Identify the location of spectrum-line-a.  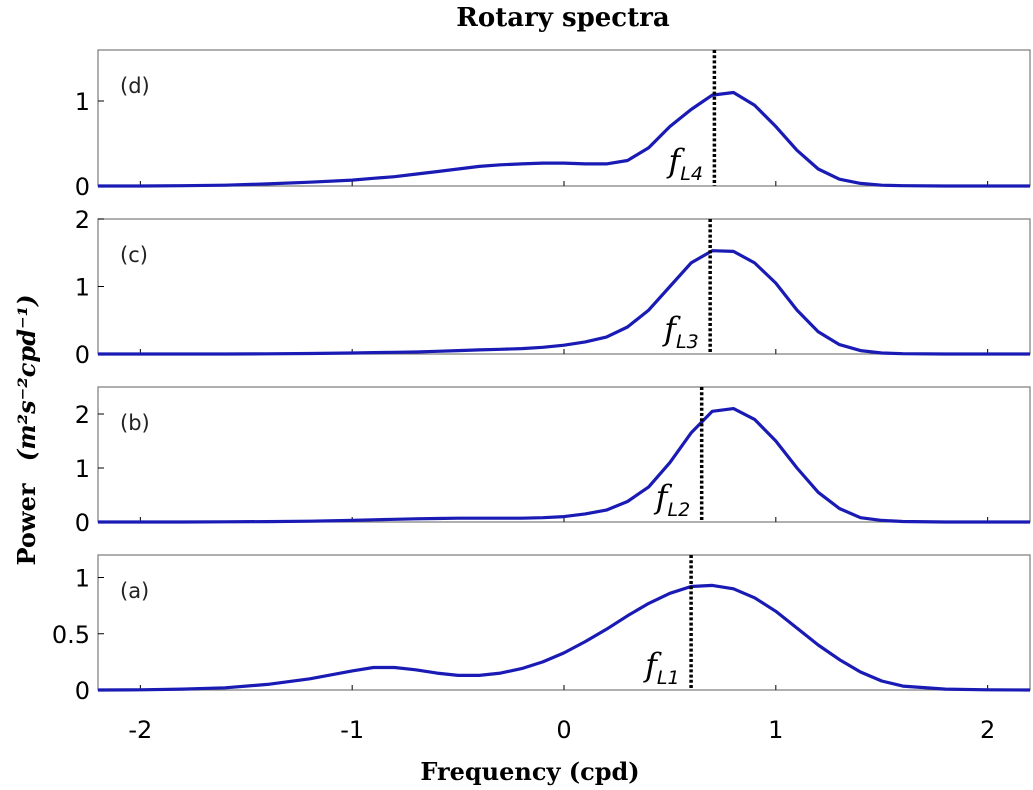
(564, 637).